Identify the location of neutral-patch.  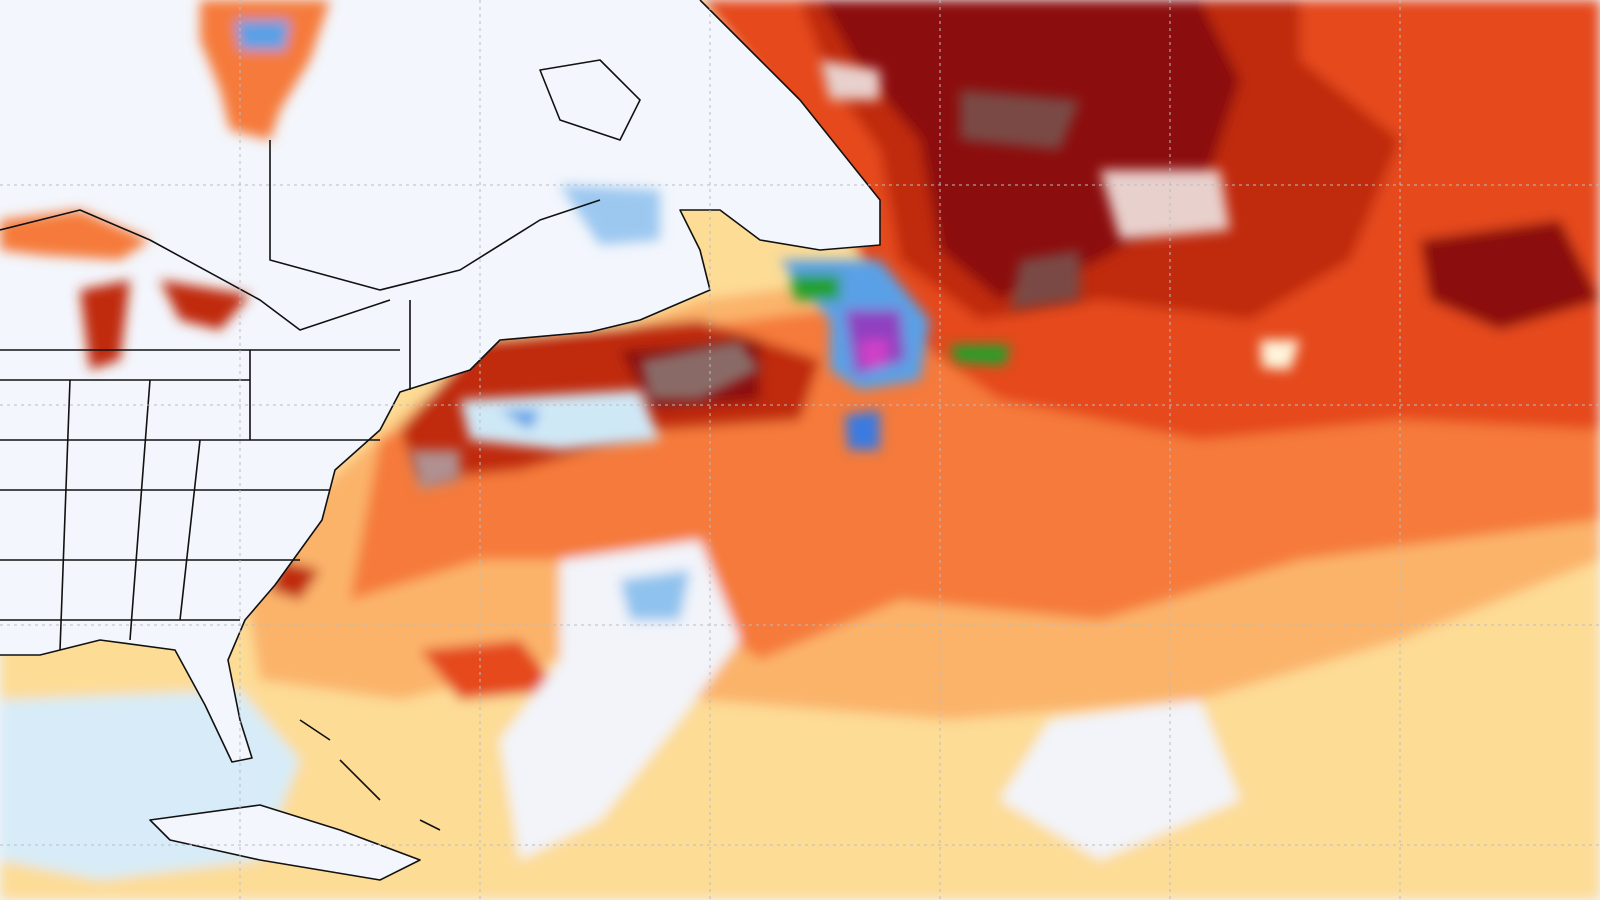
(1120, 780).